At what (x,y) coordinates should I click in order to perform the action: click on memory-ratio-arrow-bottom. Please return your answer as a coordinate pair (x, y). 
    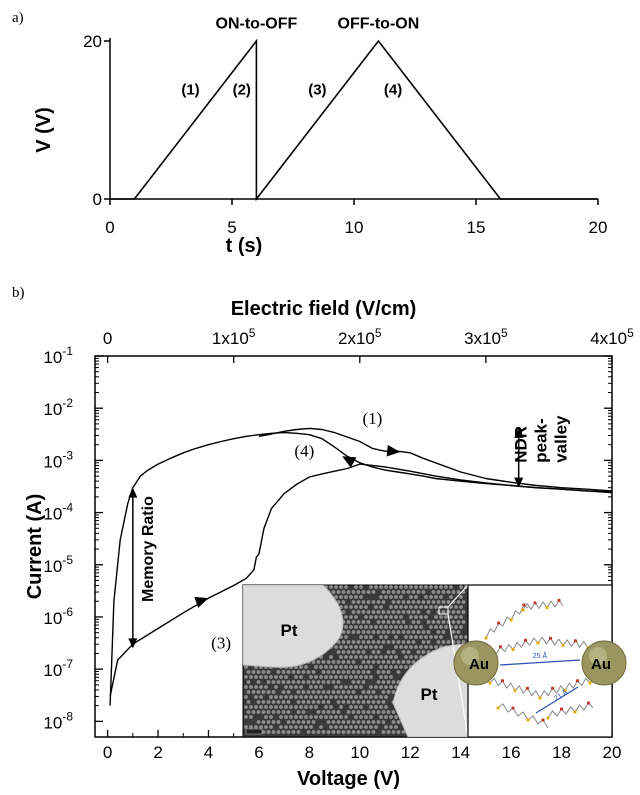
    Looking at the image, I should click on (133, 643).